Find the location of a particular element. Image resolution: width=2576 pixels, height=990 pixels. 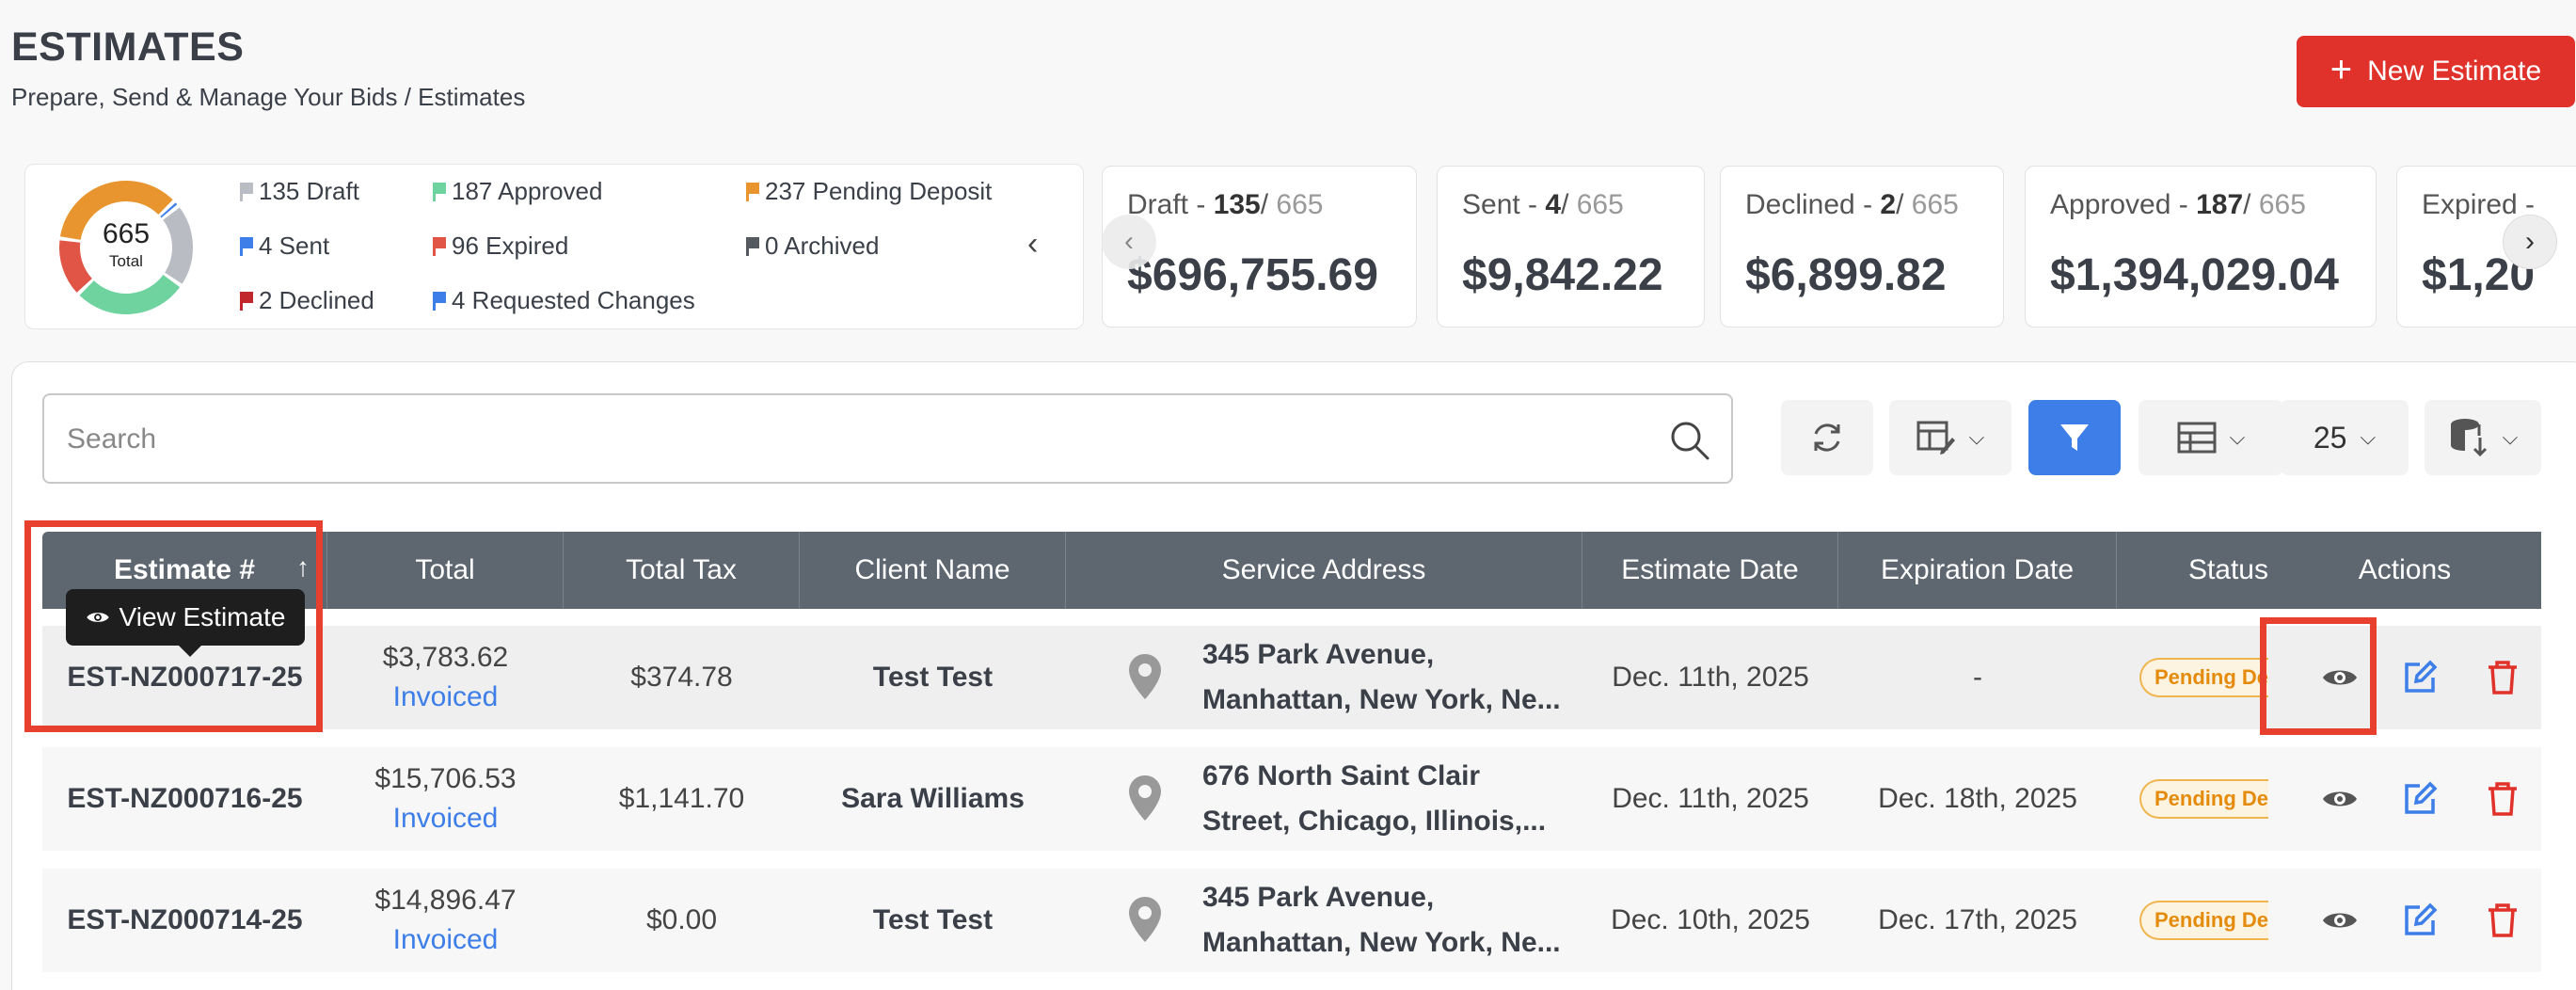

tooltip-label: View Estimate is located at coordinates (203, 616).